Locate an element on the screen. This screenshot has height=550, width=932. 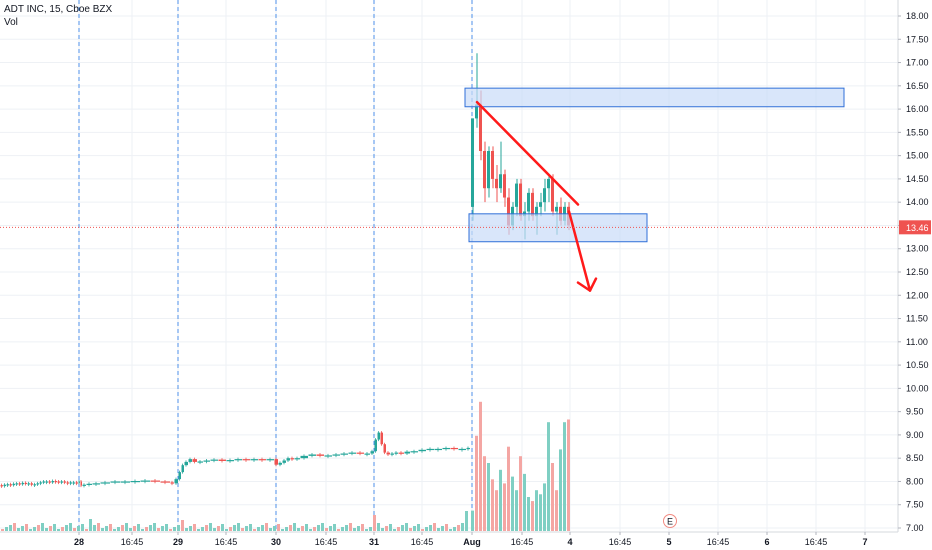
price-tick-label: 8.00 is located at coordinates (915, 481).